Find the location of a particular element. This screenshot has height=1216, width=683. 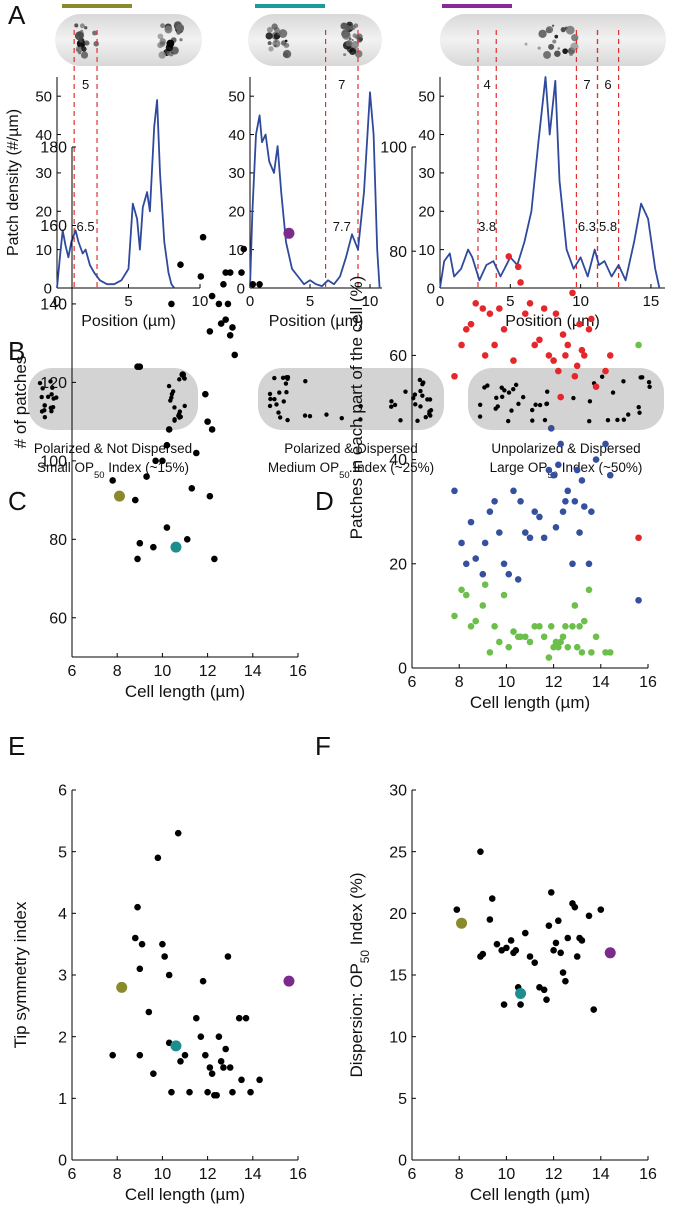

y-tick-label: 30 is located at coordinates (43, 173).